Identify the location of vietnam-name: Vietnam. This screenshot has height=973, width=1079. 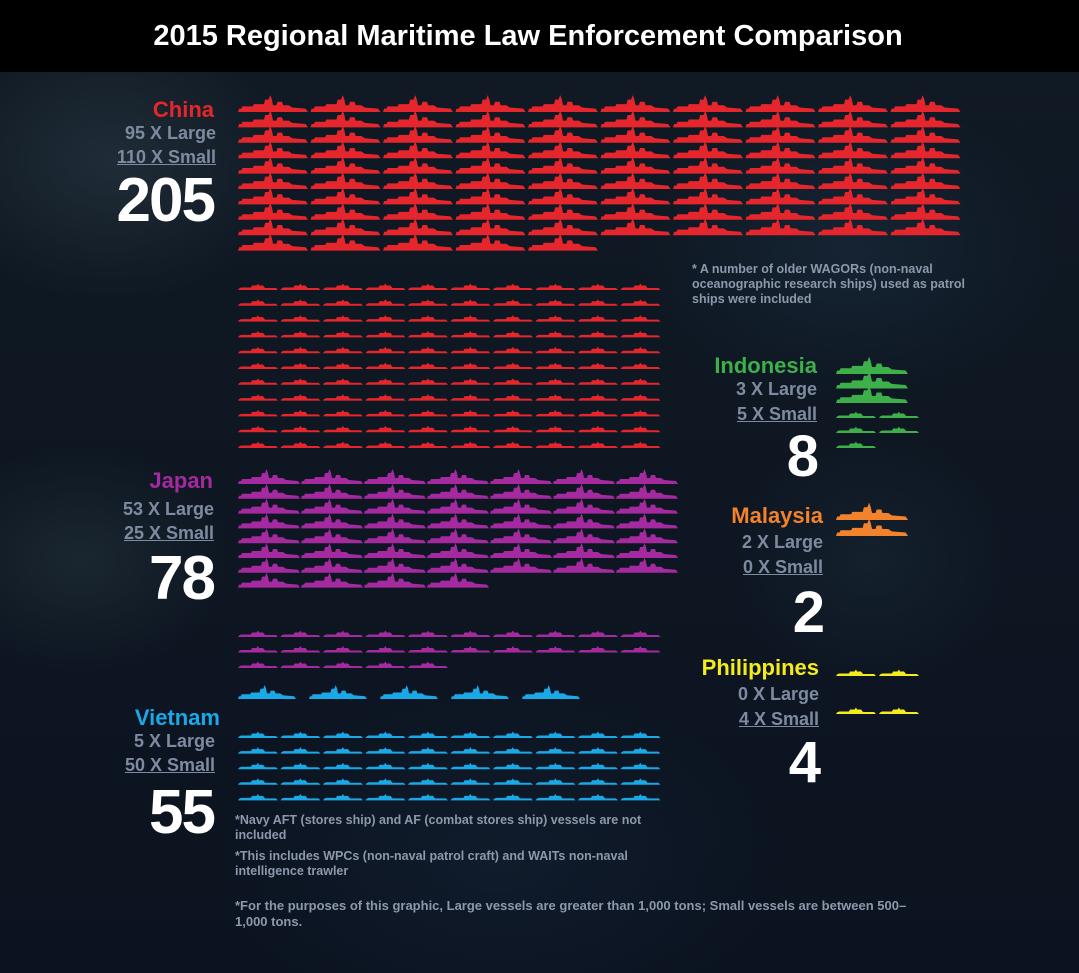
(177, 717).